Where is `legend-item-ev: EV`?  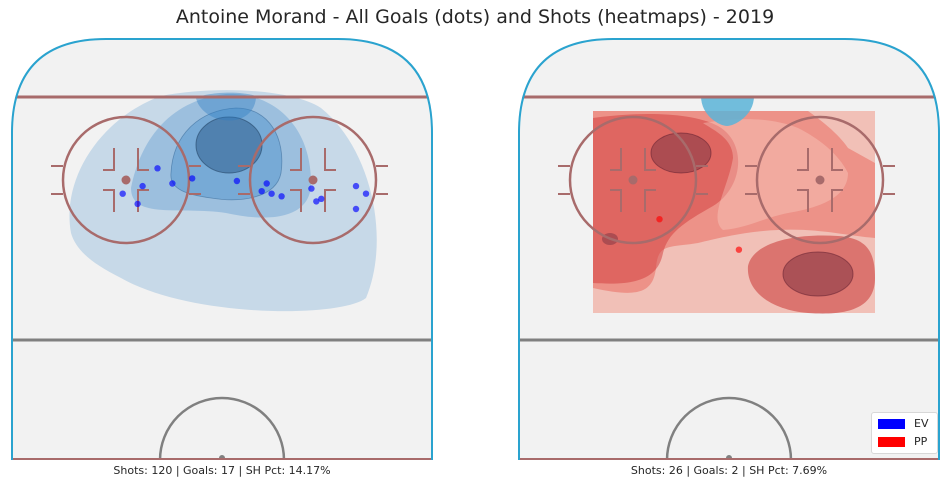
legend-item-ev: EV is located at coordinates (903, 423).